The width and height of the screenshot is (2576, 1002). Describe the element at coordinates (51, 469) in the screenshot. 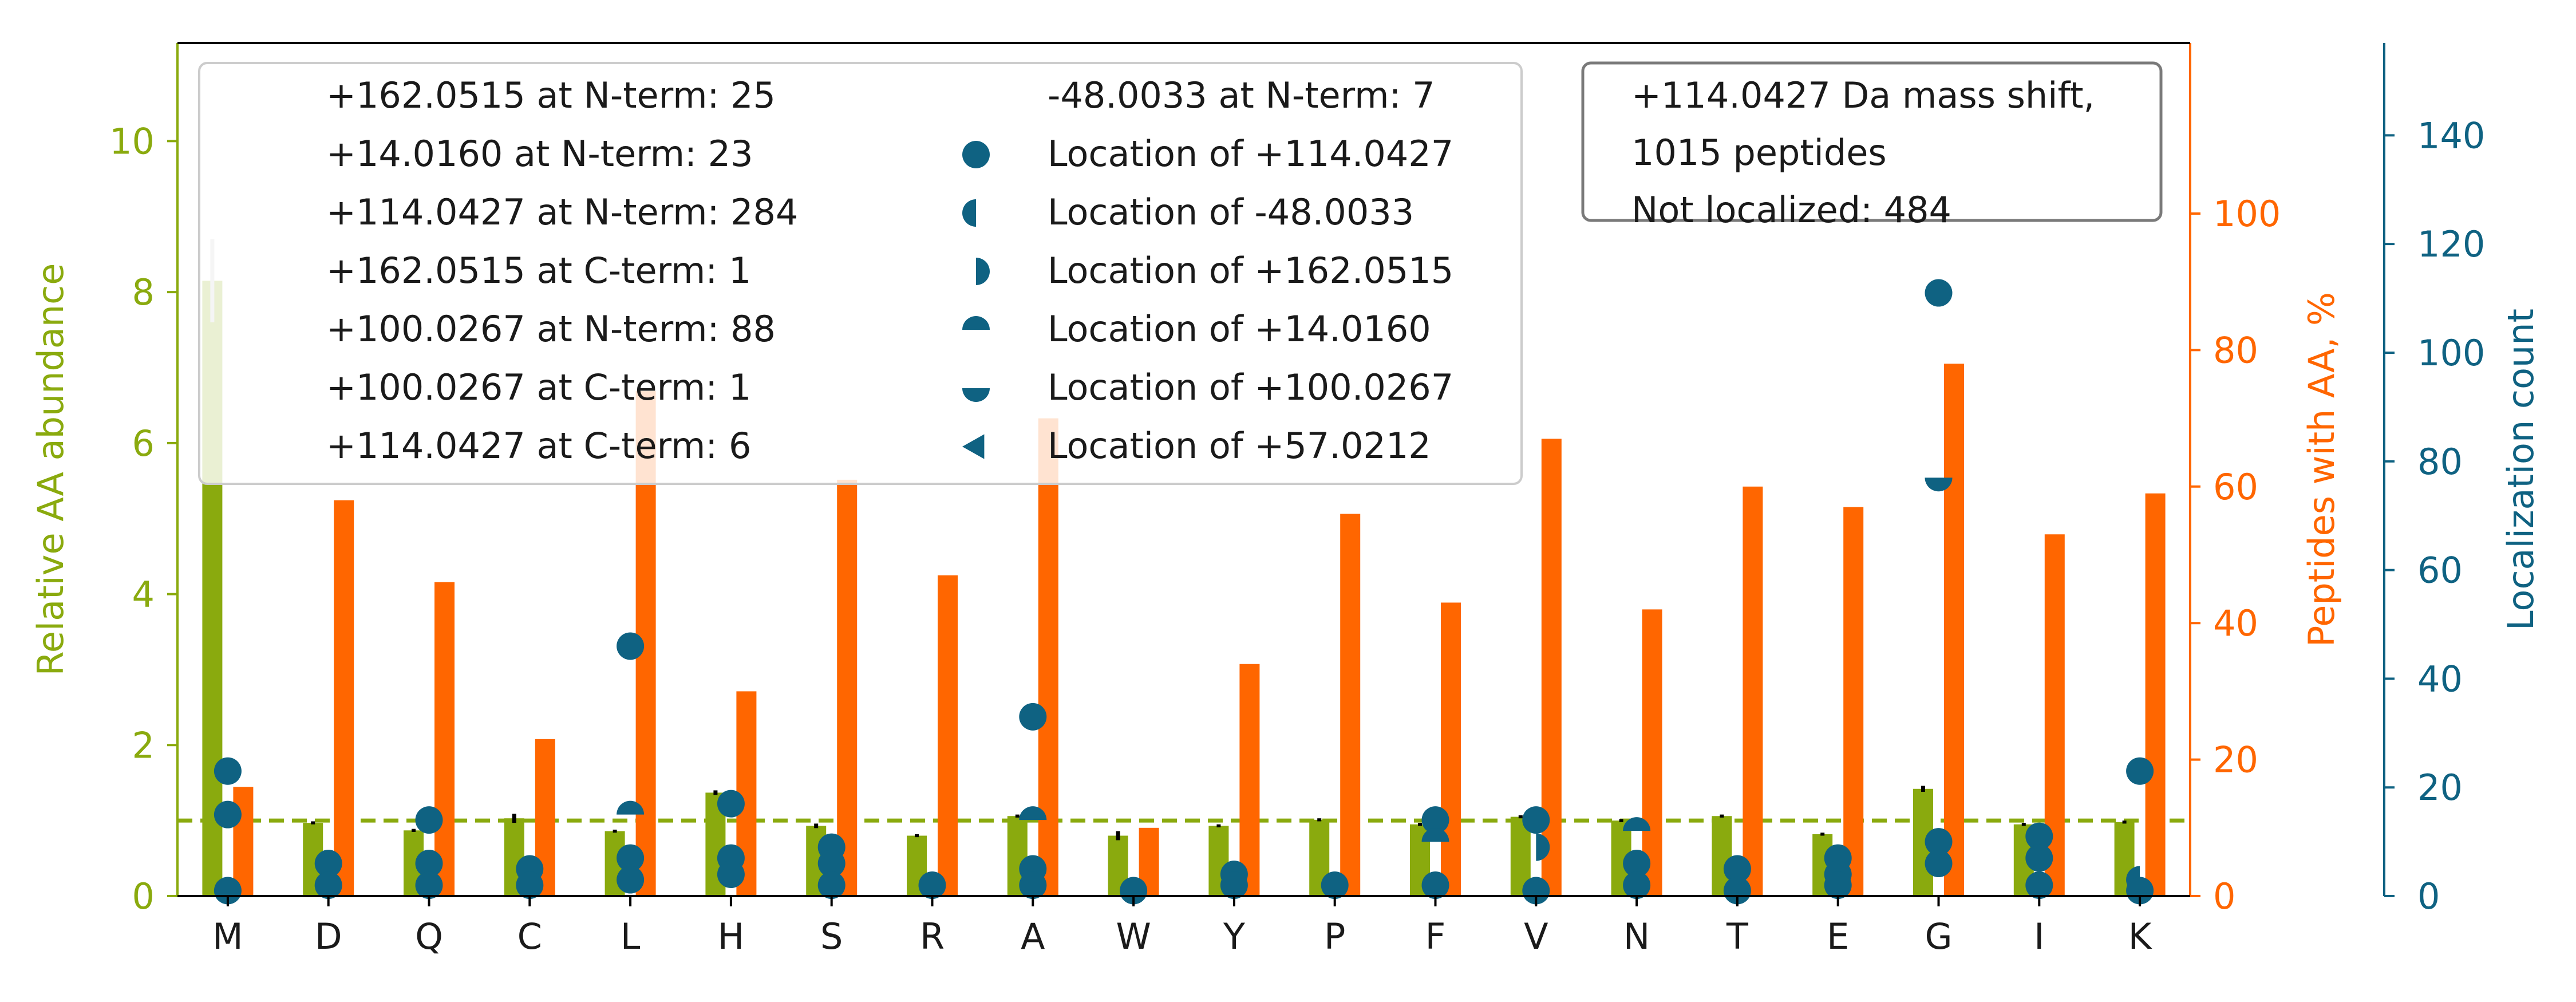

I see `left-axis-label: Relative AA abundance` at that location.